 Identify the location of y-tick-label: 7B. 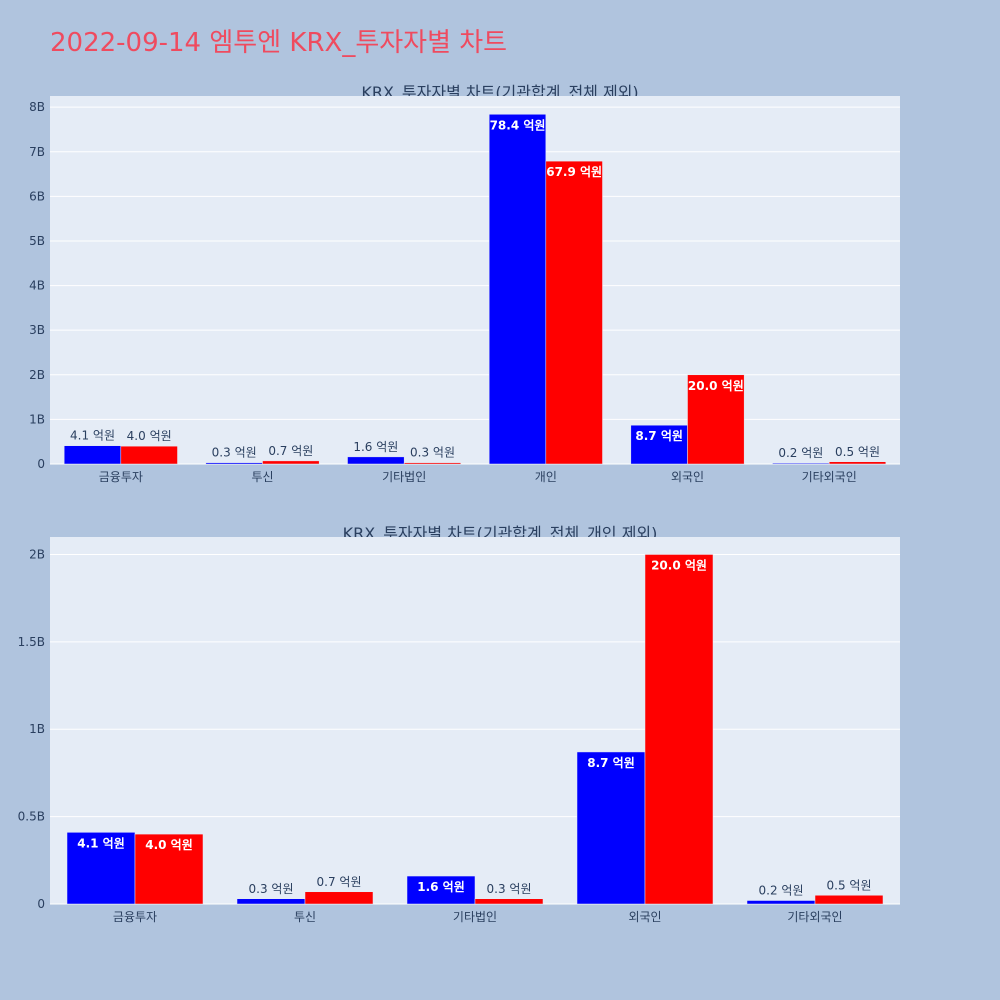
(37, 152).